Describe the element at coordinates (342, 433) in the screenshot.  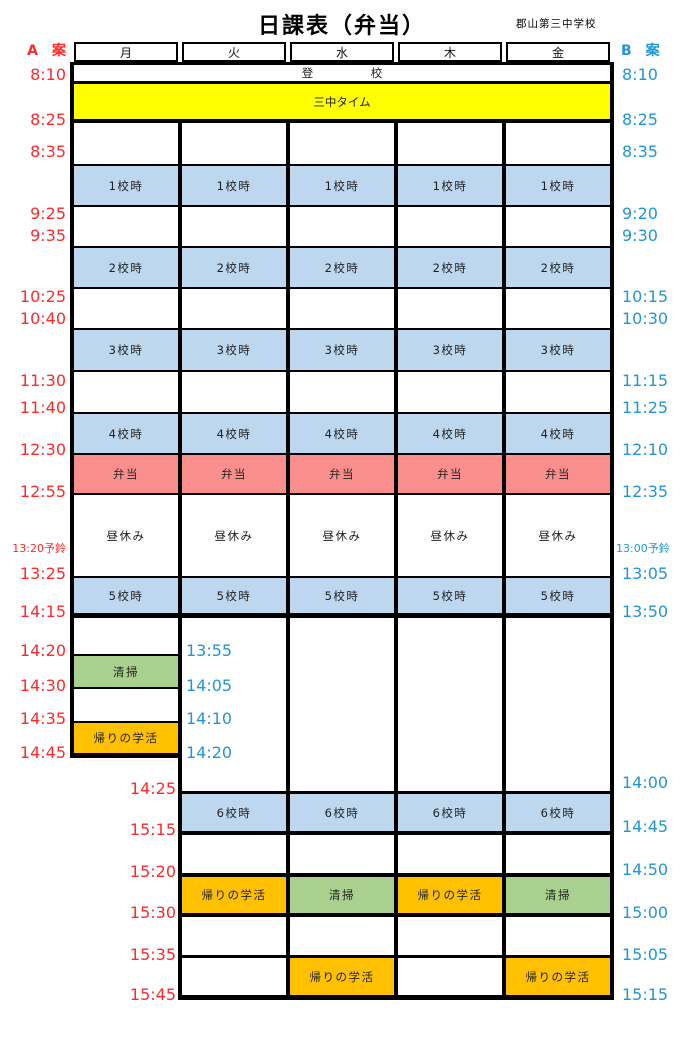
I see `cell-wed-period4: 4校時` at that location.